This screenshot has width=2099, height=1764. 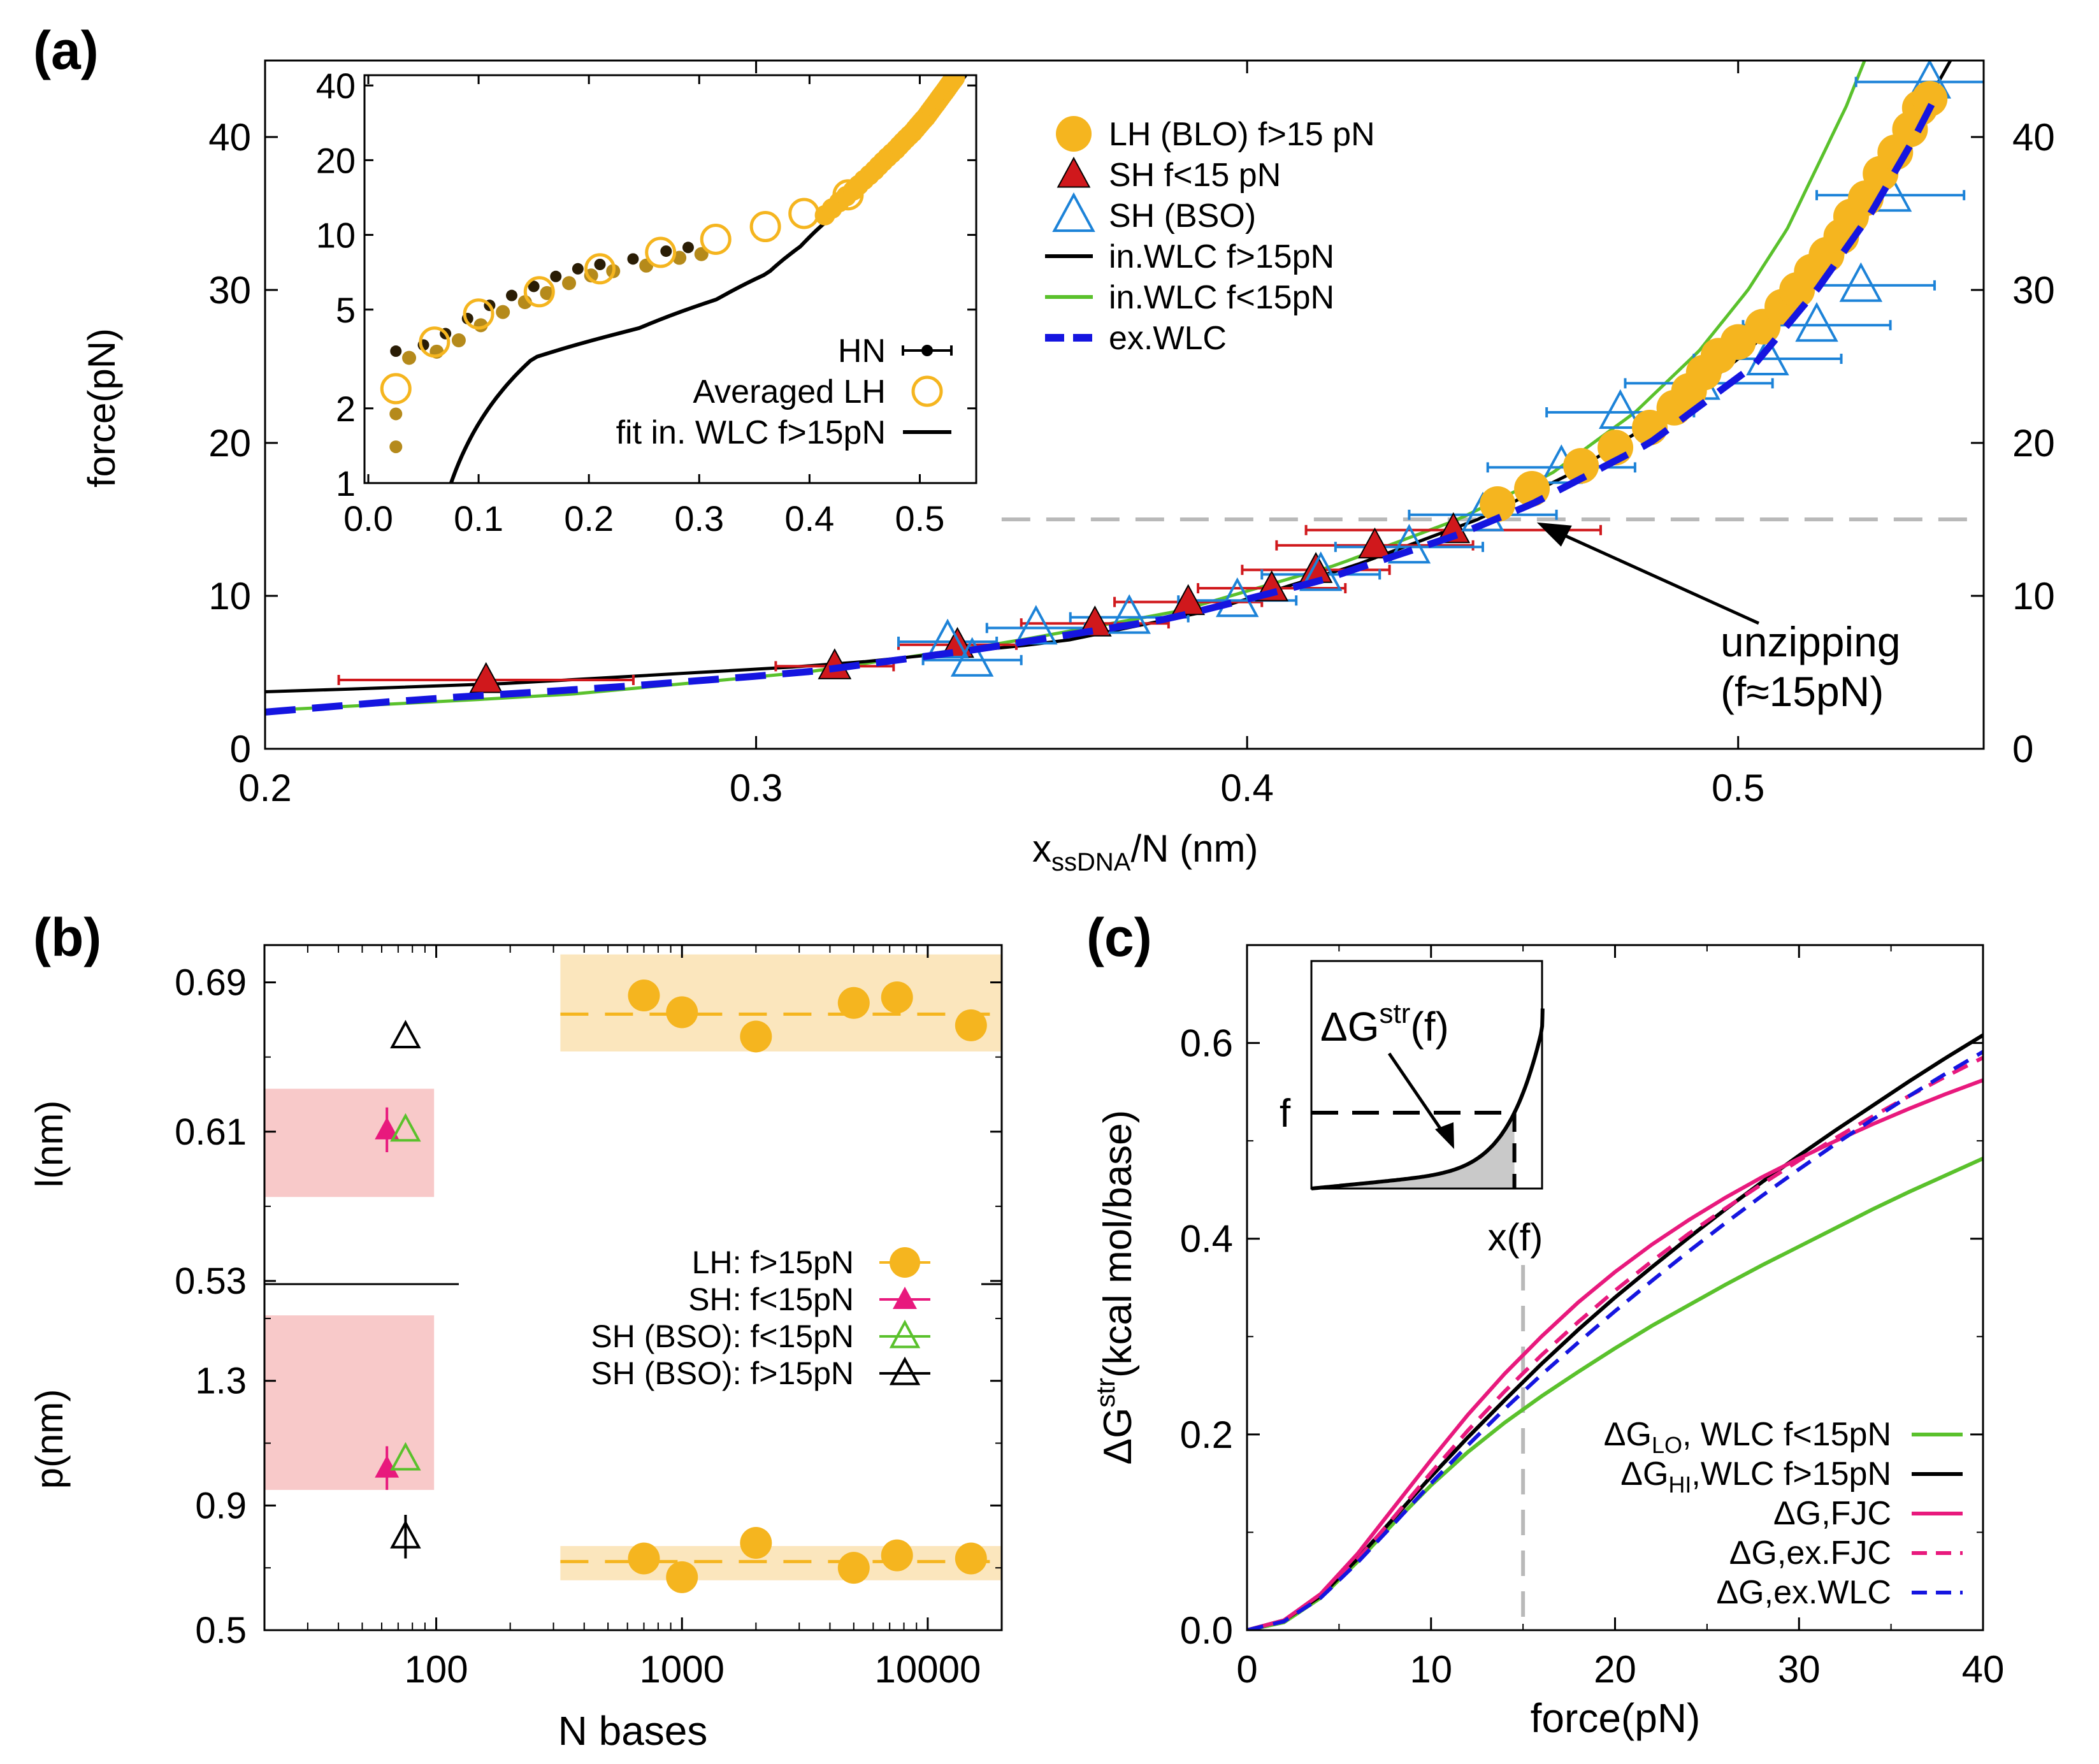 What do you see at coordinates (1182, 216) in the screenshot?
I see `legend-a-label: SH (BSO)` at bounding box center [1182, 216].